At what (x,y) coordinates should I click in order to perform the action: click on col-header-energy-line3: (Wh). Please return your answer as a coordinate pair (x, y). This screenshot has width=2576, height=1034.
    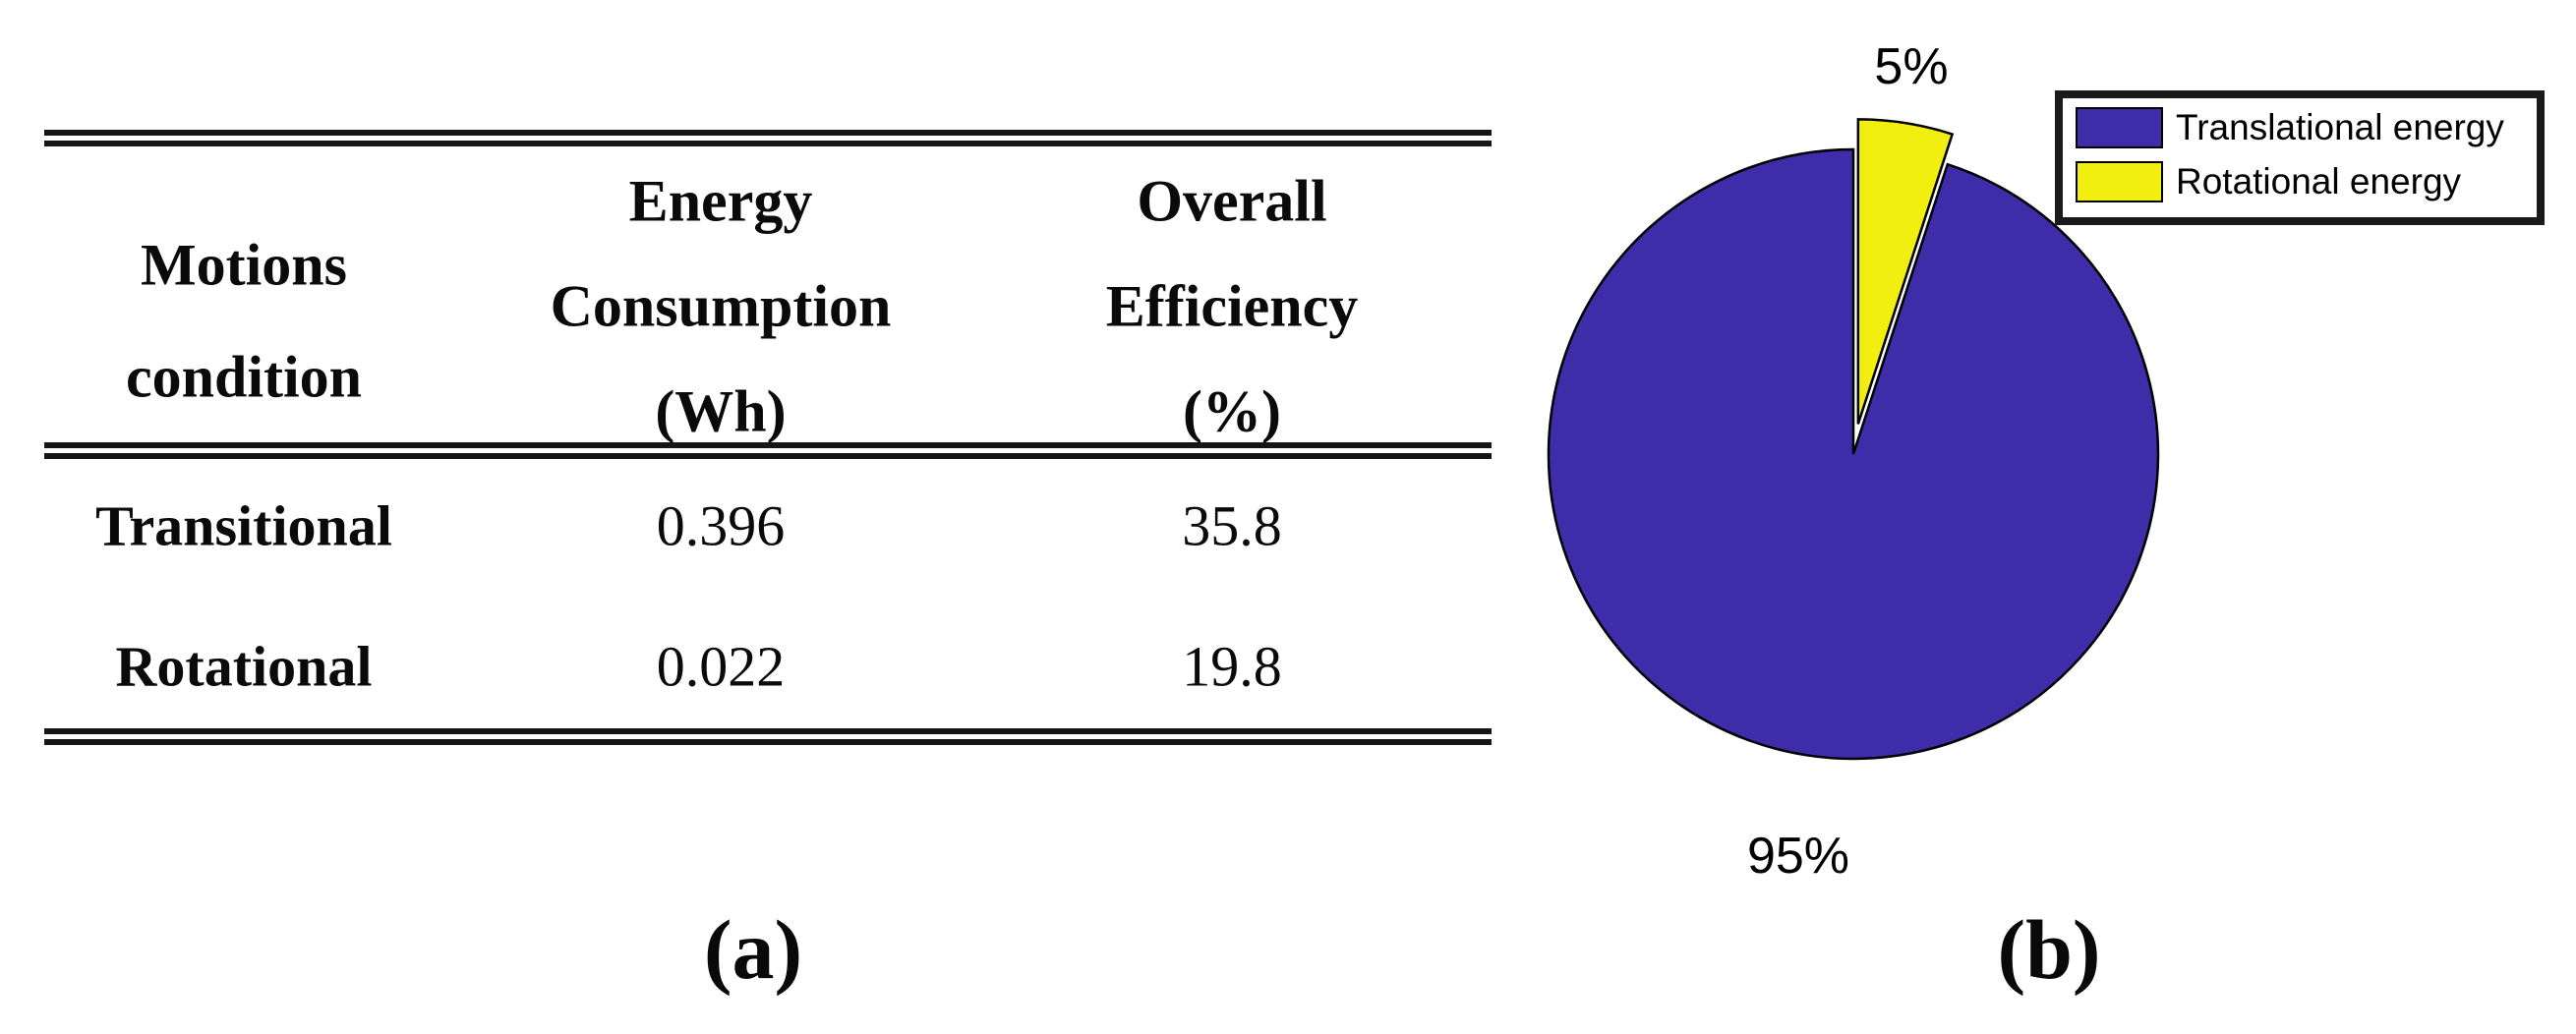
    Looking at the image, I should click on (721, 411).